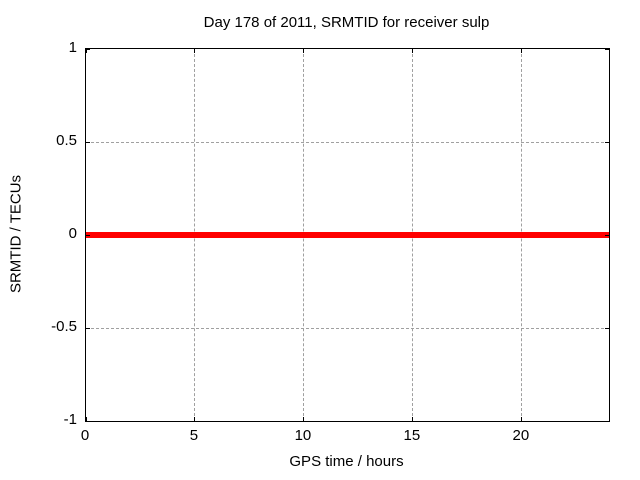 Image resolution: width=640 pixels, height=480 pixels. I want to click on y-tick-label: -1, so click(70, 419).